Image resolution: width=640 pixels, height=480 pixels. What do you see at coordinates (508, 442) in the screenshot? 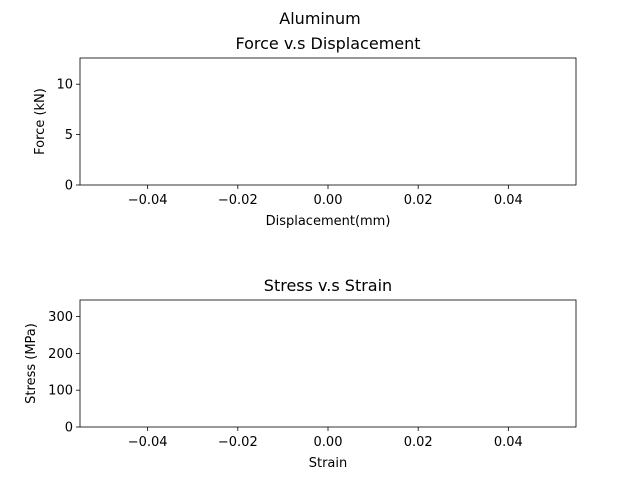
I see `stress-strain-x-tick-label: 0.04` at bounding box center [508, 442].